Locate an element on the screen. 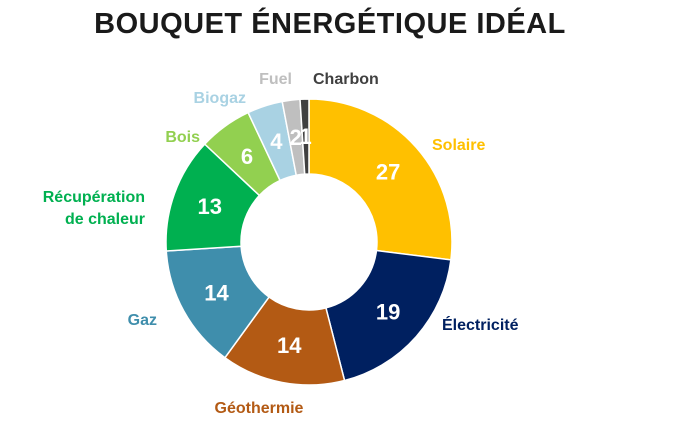  value-label-electricite: 19 is located at coordinates (388, 311).